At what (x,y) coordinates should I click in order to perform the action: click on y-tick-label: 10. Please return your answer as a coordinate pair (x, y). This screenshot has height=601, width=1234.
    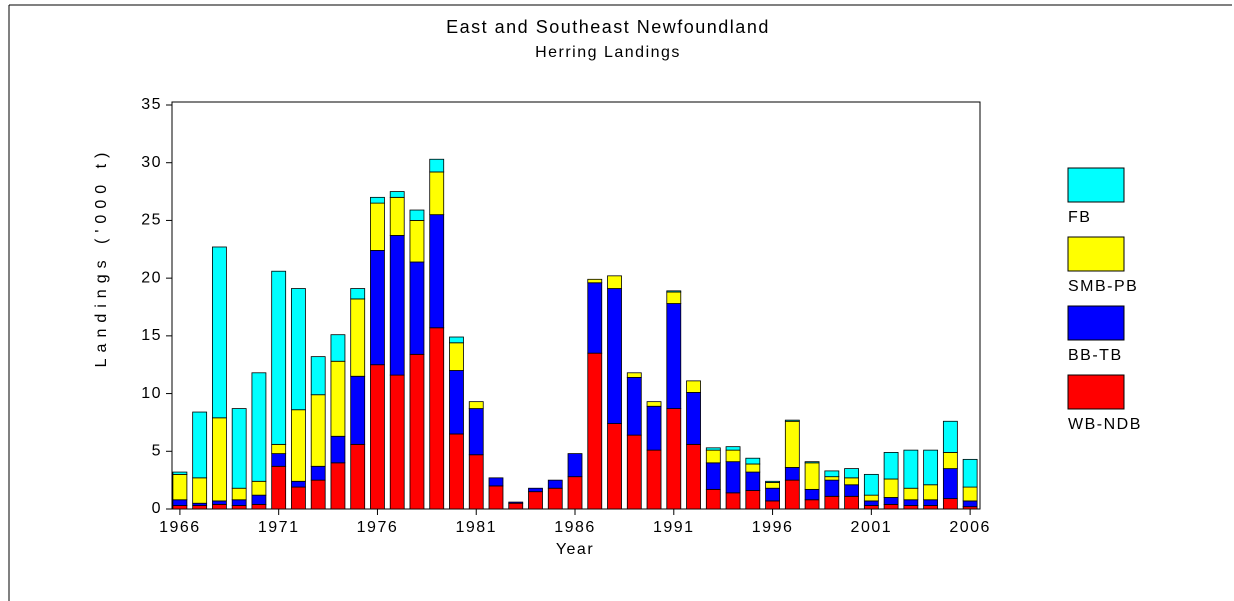
    Looking at the image, I should click on (151, 393).